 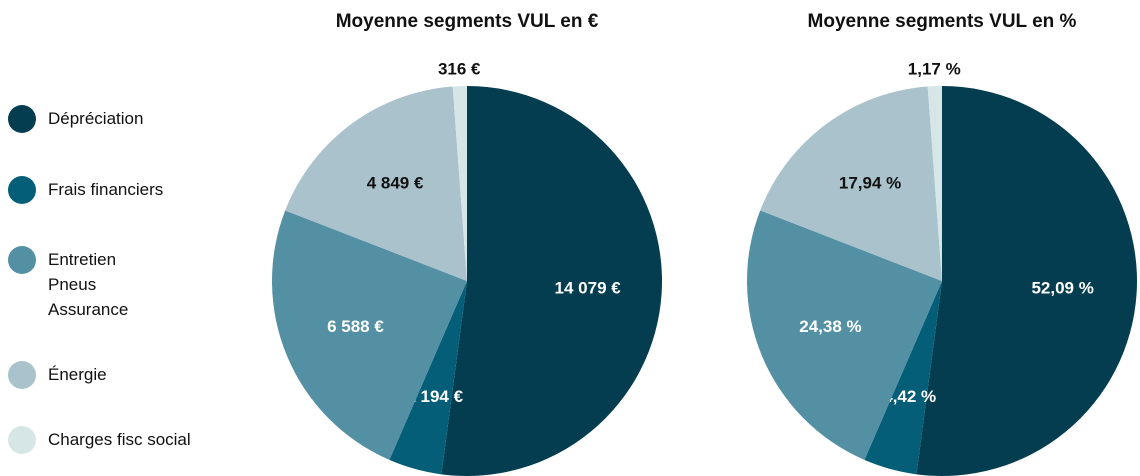 What do you see at coordinates (459, 69) in the screenshot?
I see `data-label: 316 €` at bounding box center [459, 69].